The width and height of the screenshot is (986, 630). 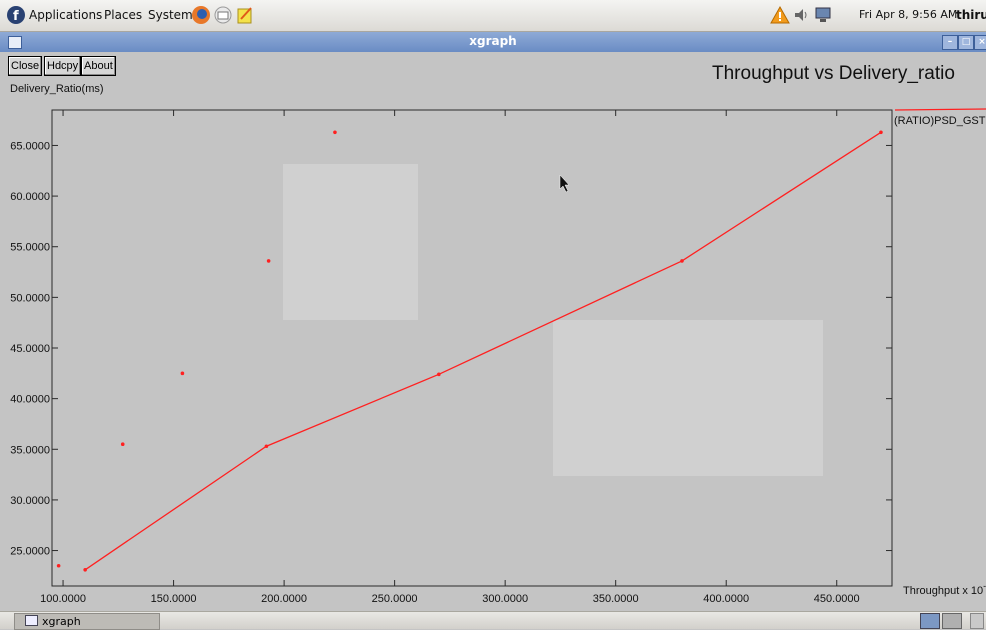 I want to click on x-tick-label: 250.0000, so click(x=395, y=599).